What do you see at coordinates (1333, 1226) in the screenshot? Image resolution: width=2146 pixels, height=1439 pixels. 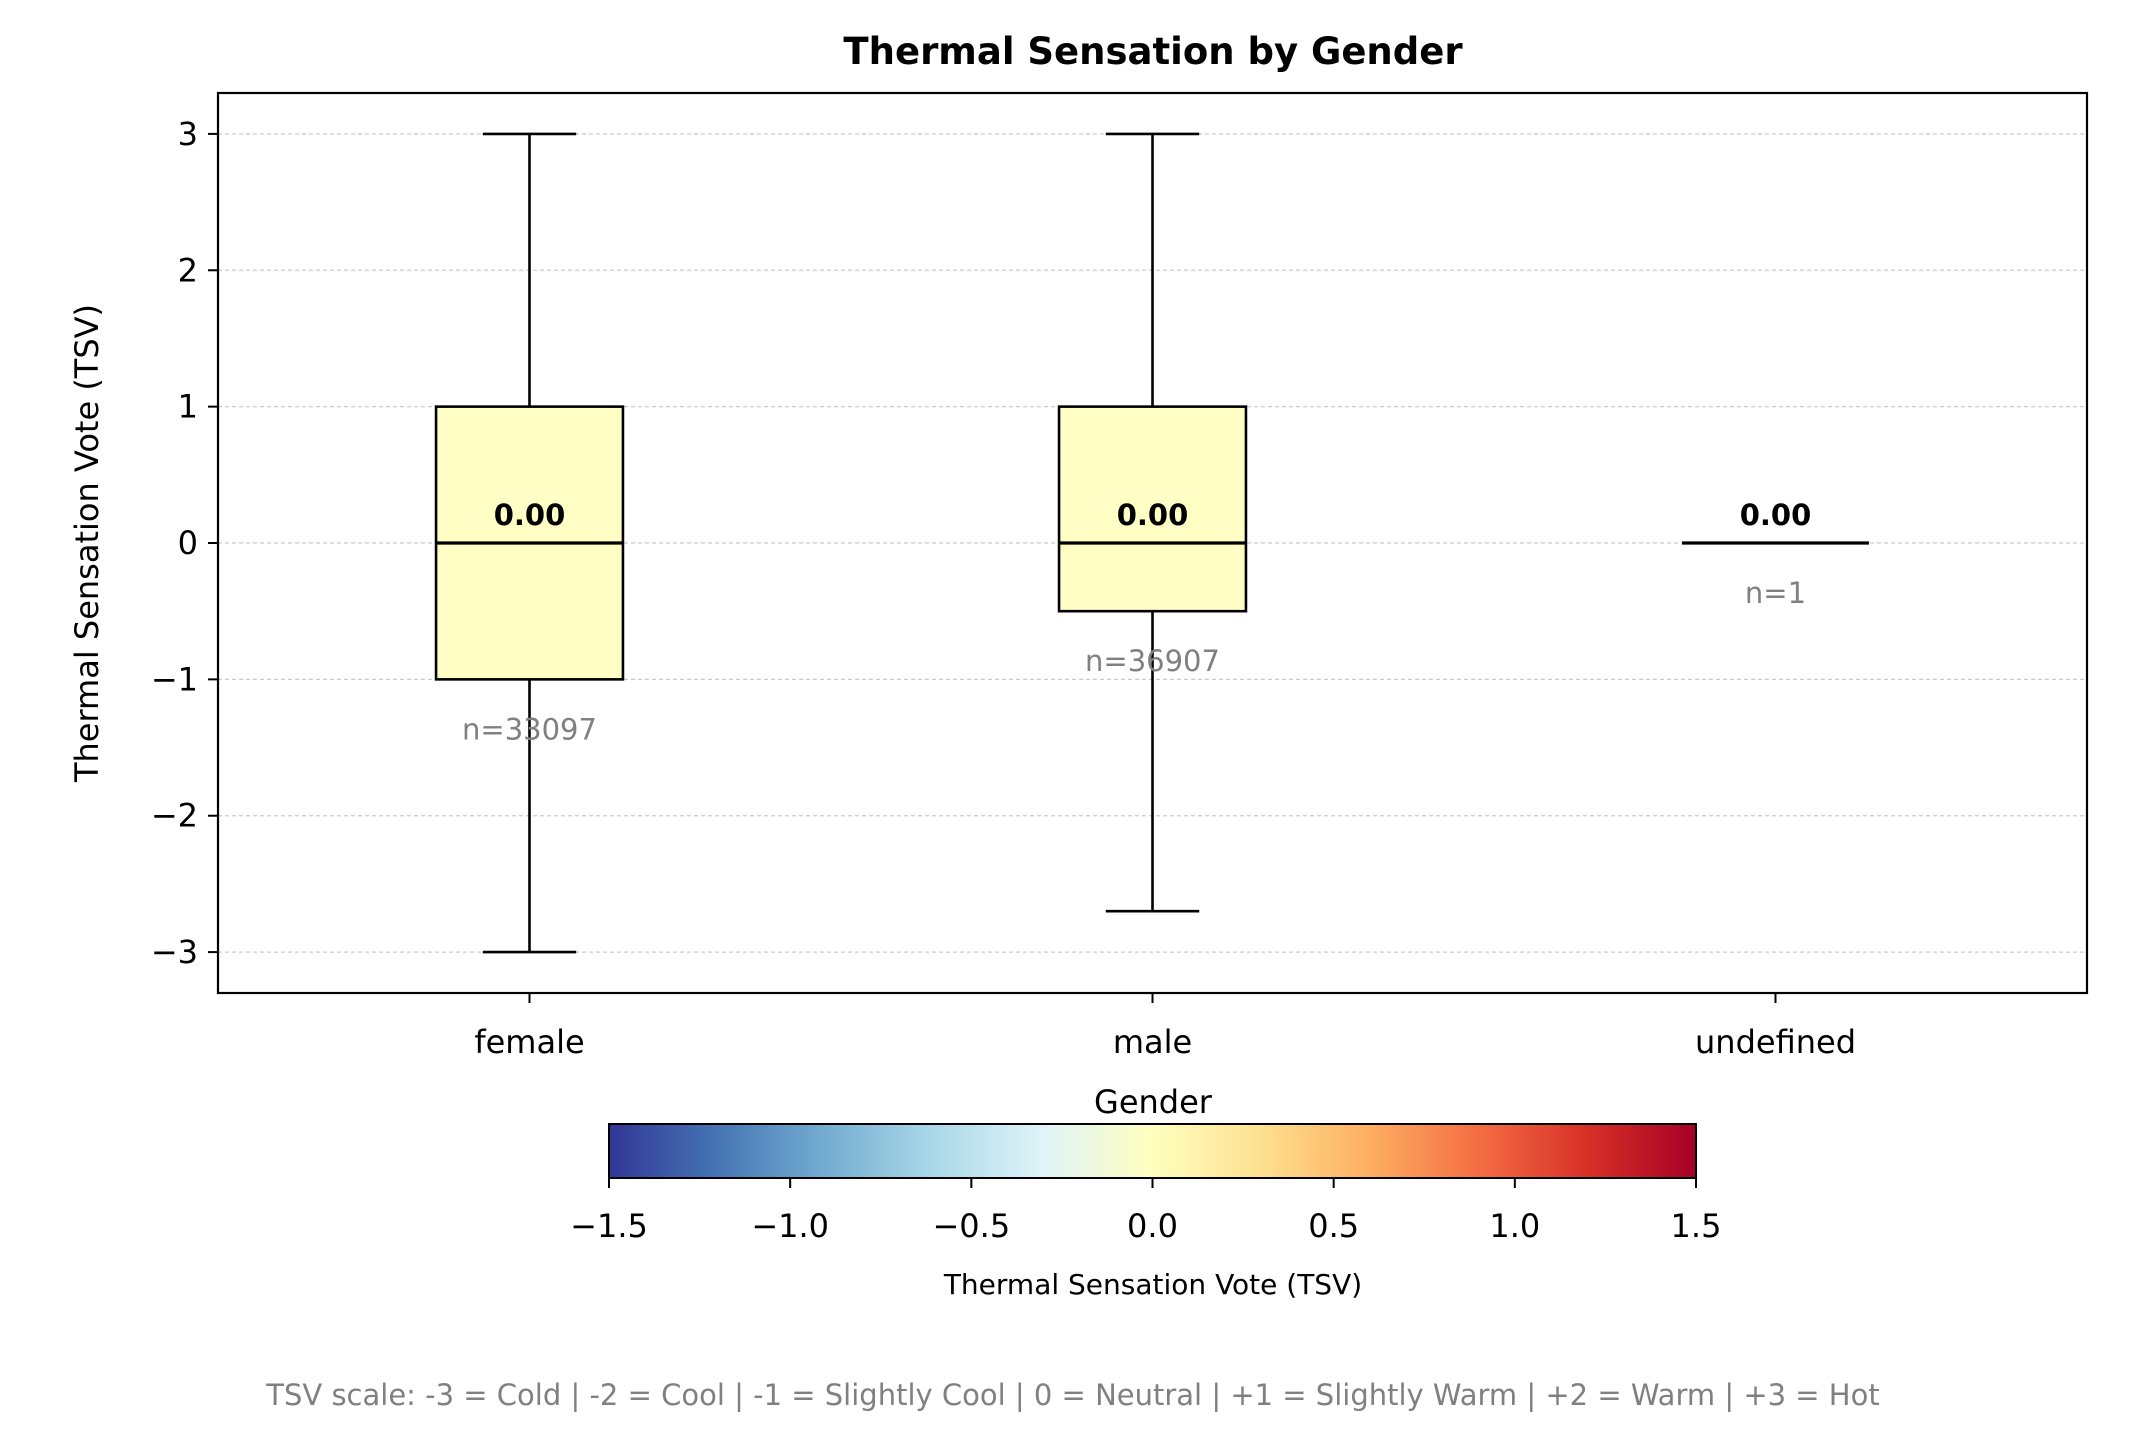 I see `colorbar-tick-label: 0.5` at bounding box center [1333, 1226].